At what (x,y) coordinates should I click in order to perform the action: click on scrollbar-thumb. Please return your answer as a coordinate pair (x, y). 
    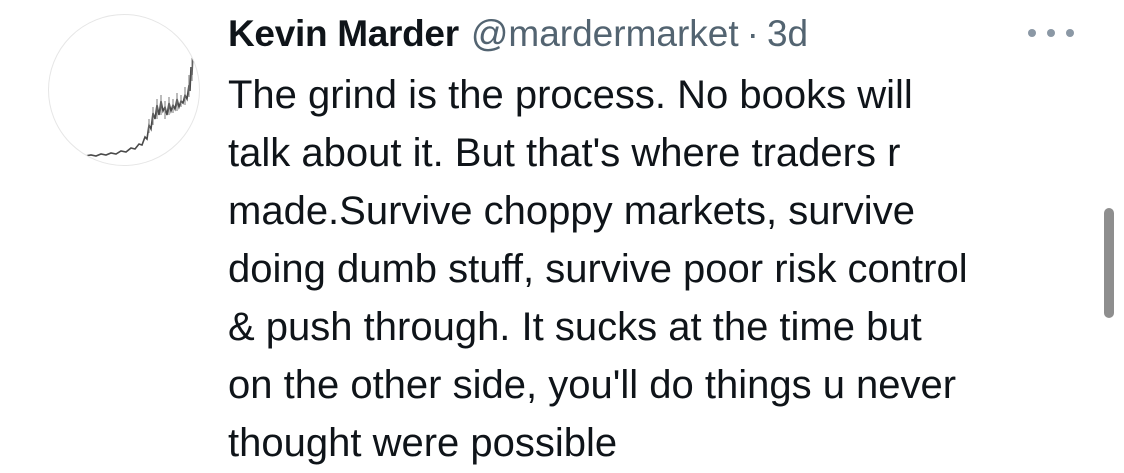
    Looking at the image, I should click on (1109, 263).